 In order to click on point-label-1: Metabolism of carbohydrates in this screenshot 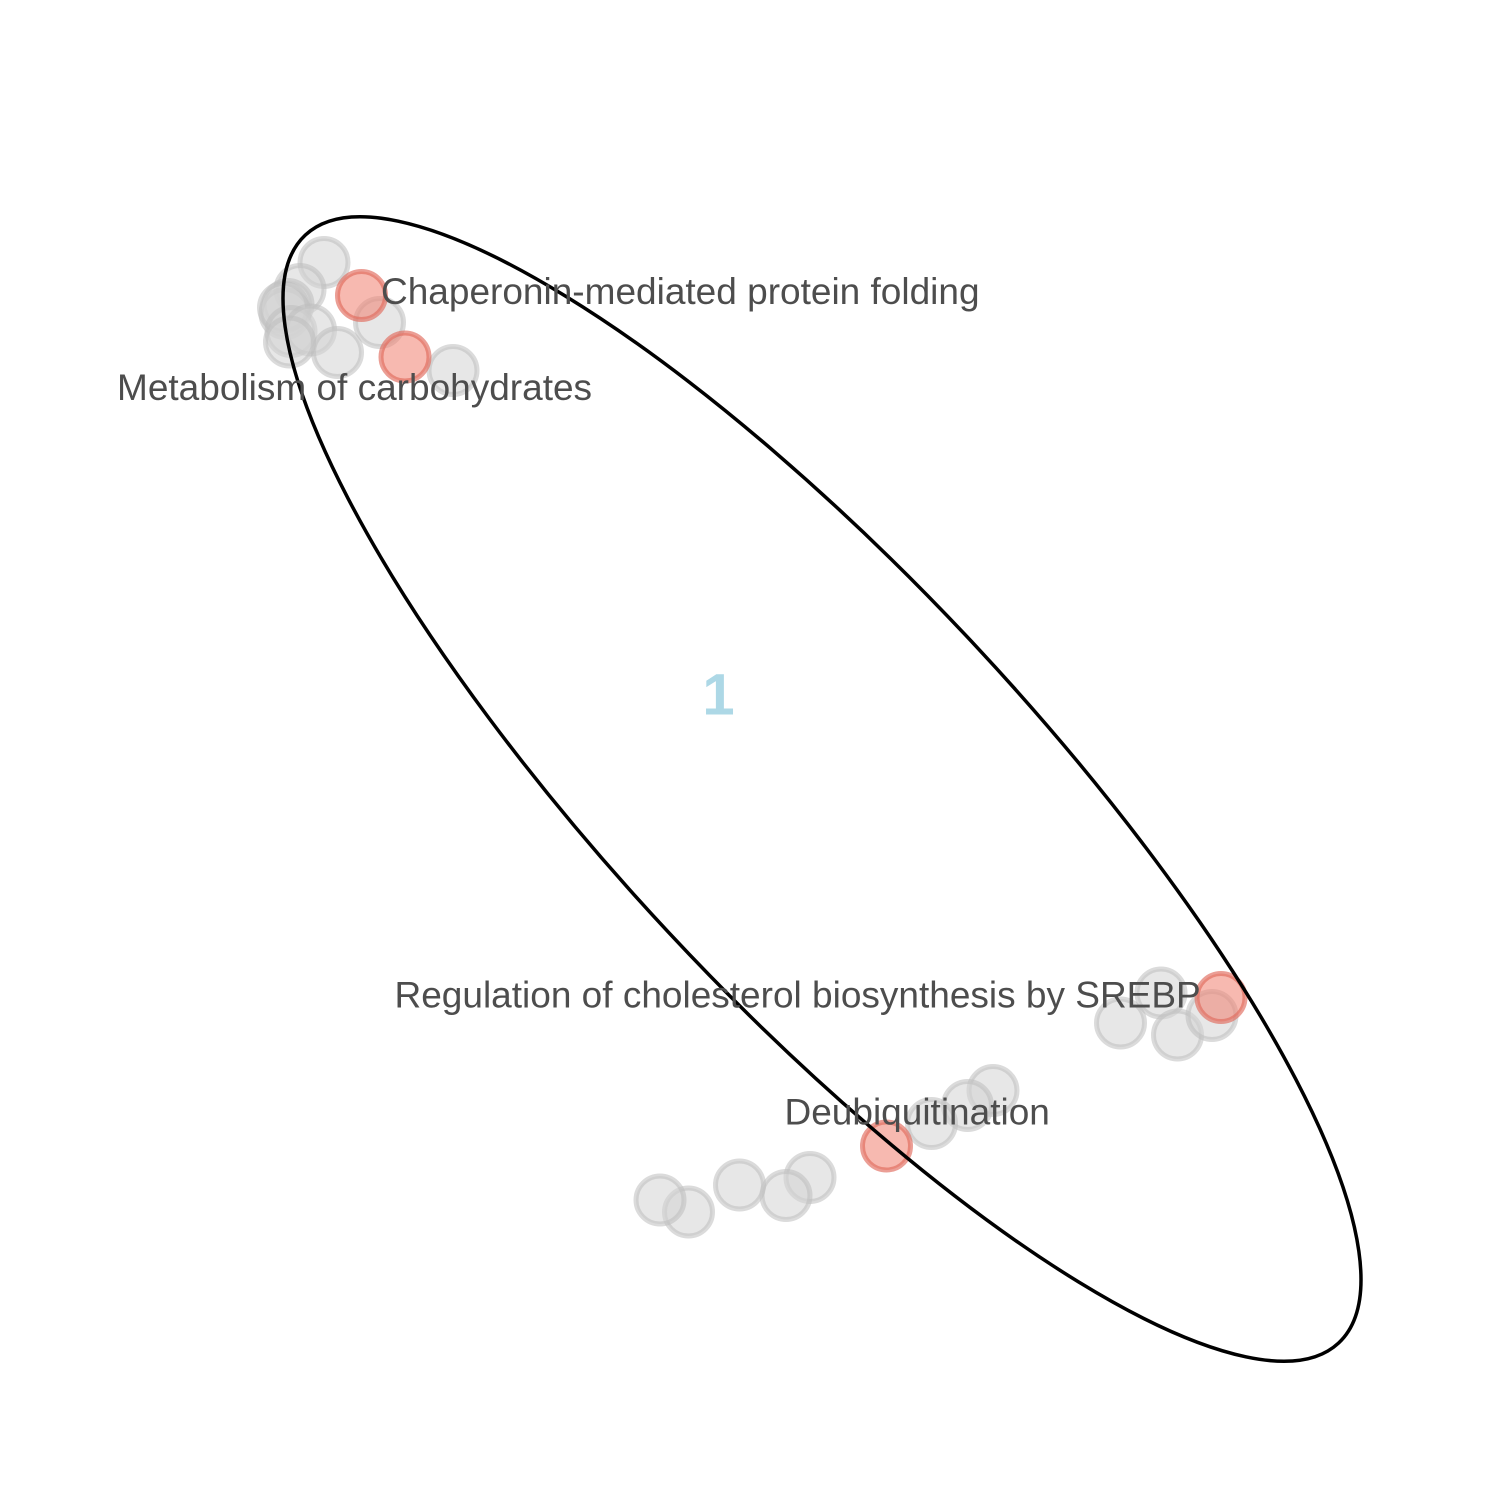, I will do `click(354, 387)`.